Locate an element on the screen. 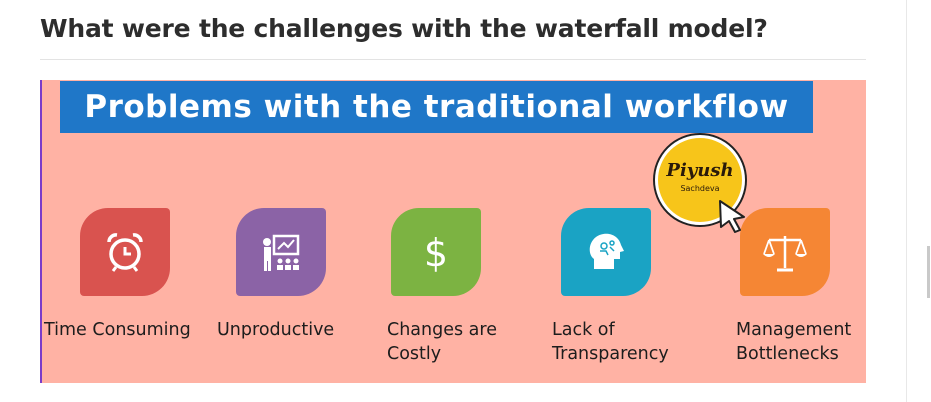 The width and height of the screenshot is (931, 402). caption-lack-transparency: Lack of Transparency is located at coordinates (610, 342).